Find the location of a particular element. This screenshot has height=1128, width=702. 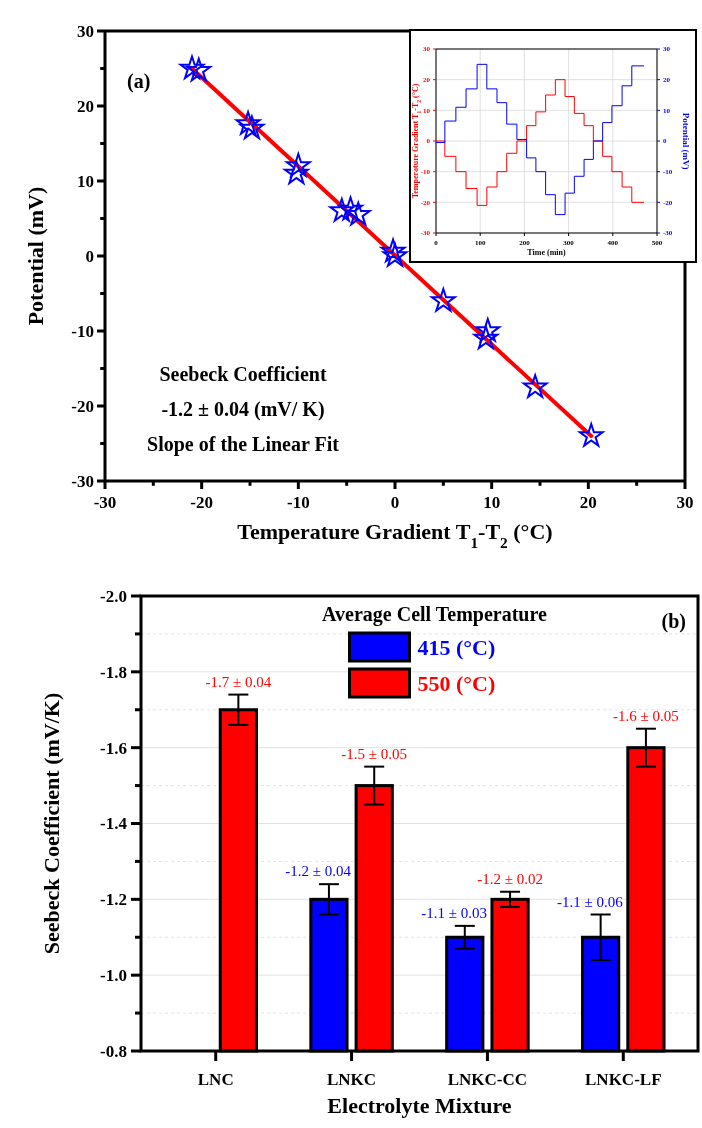

annotation: (b) is located at coordinates (673, 621).